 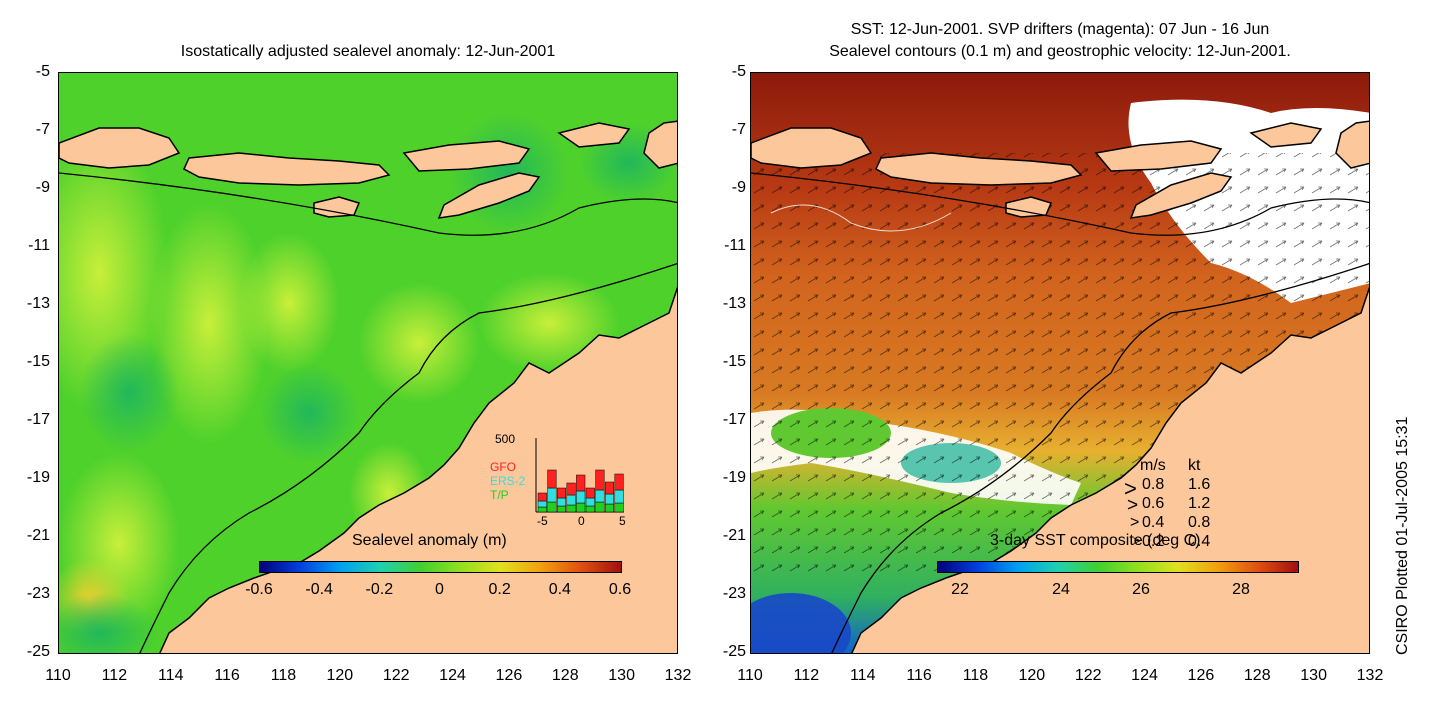 I want to click on inset-legend-tp: T/P, so click(x=499, y=495).